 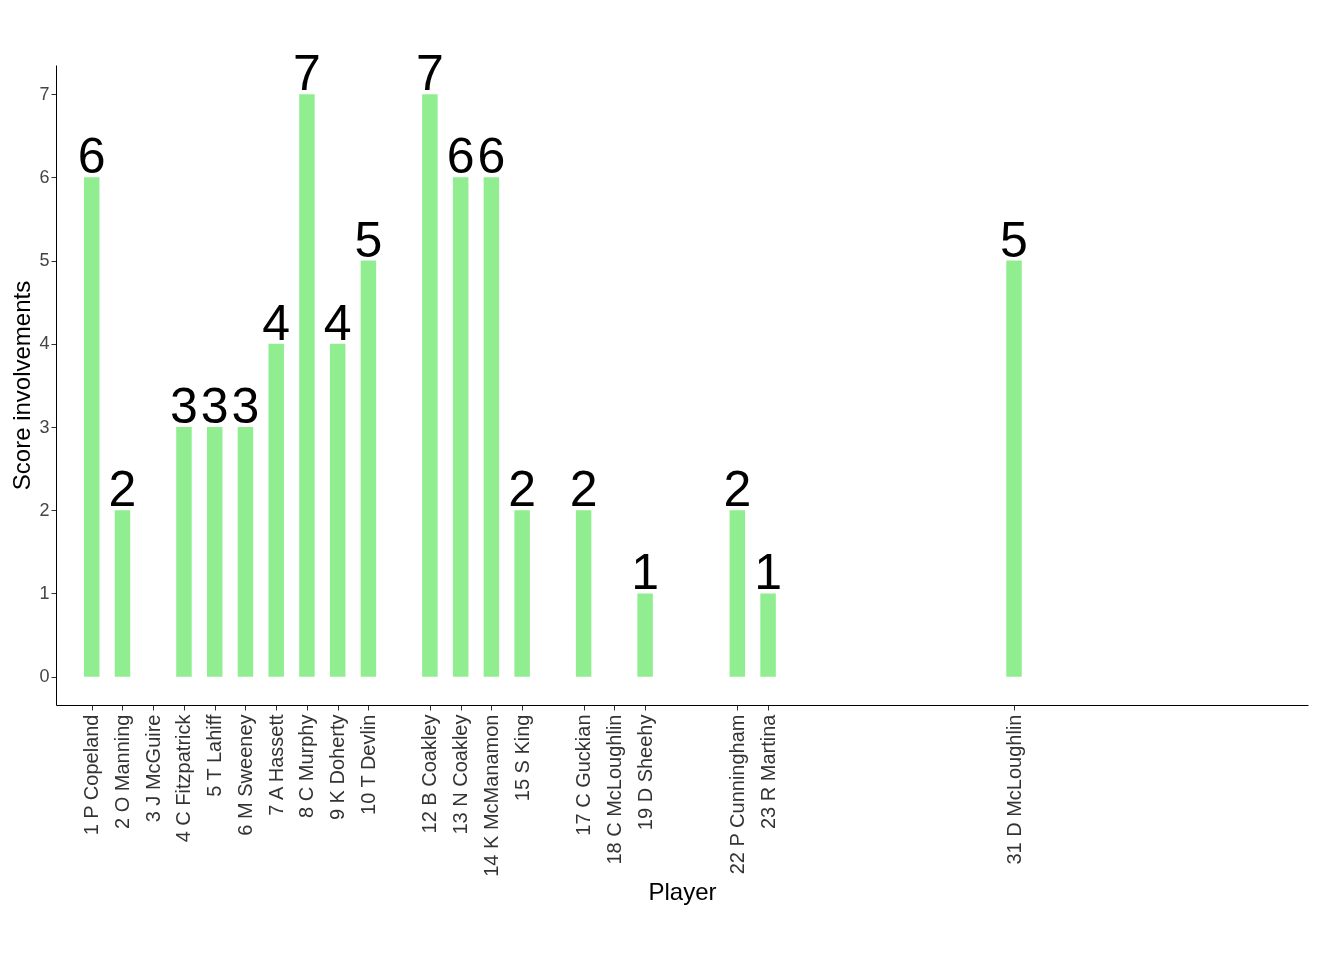 I want to click on x-tick-label: 22 P Cunningham, so click(x=736, y=794).